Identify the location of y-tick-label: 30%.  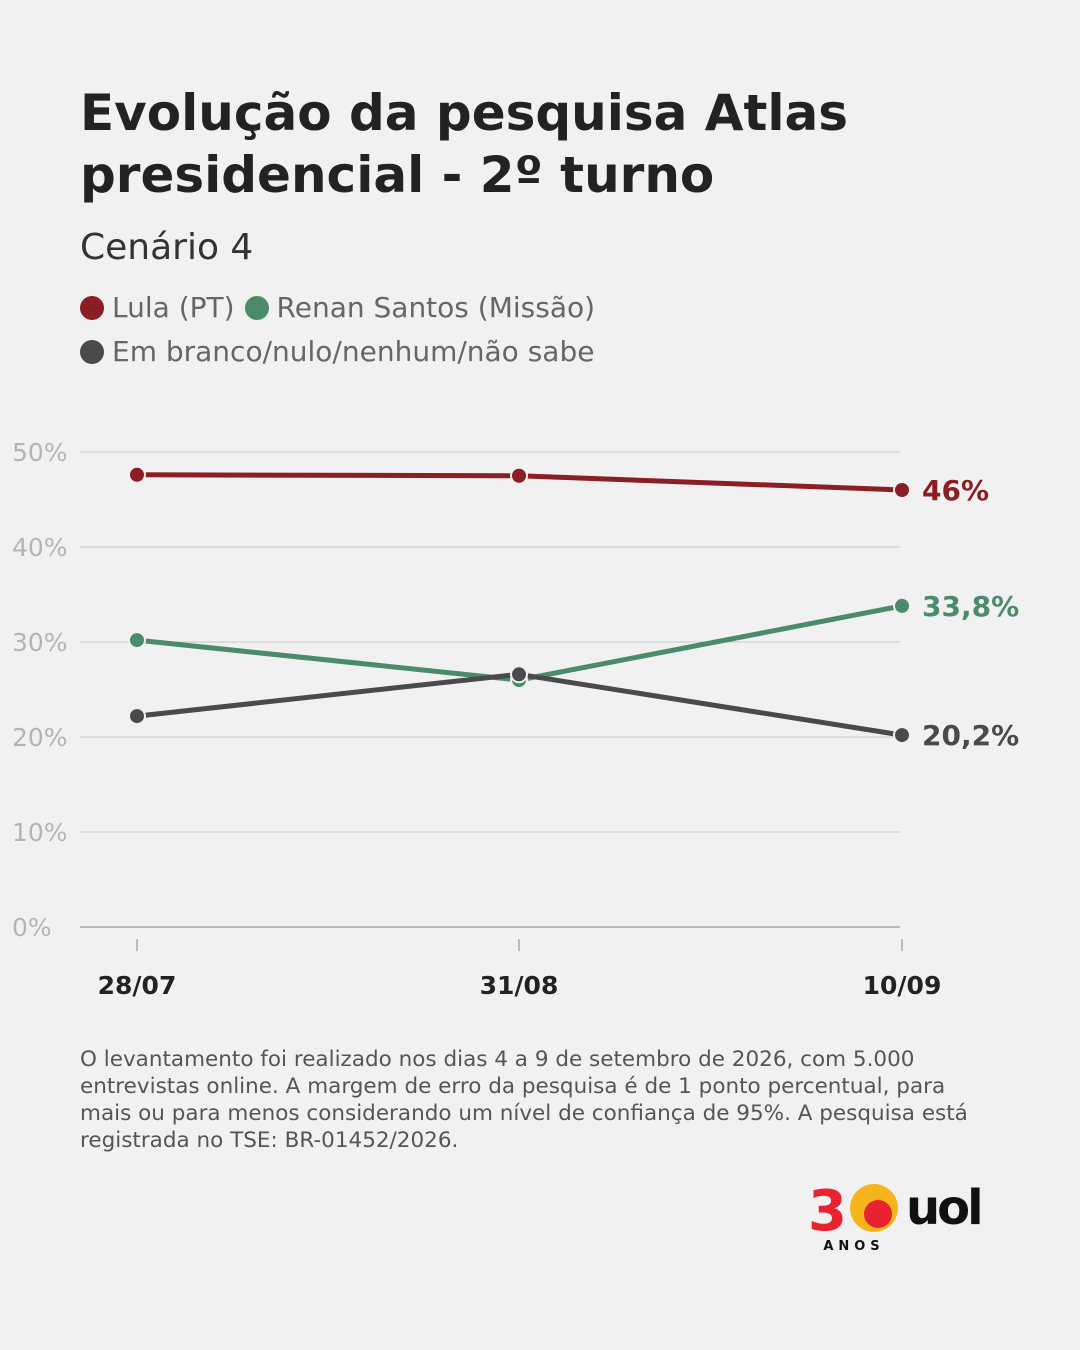
(40, 642).